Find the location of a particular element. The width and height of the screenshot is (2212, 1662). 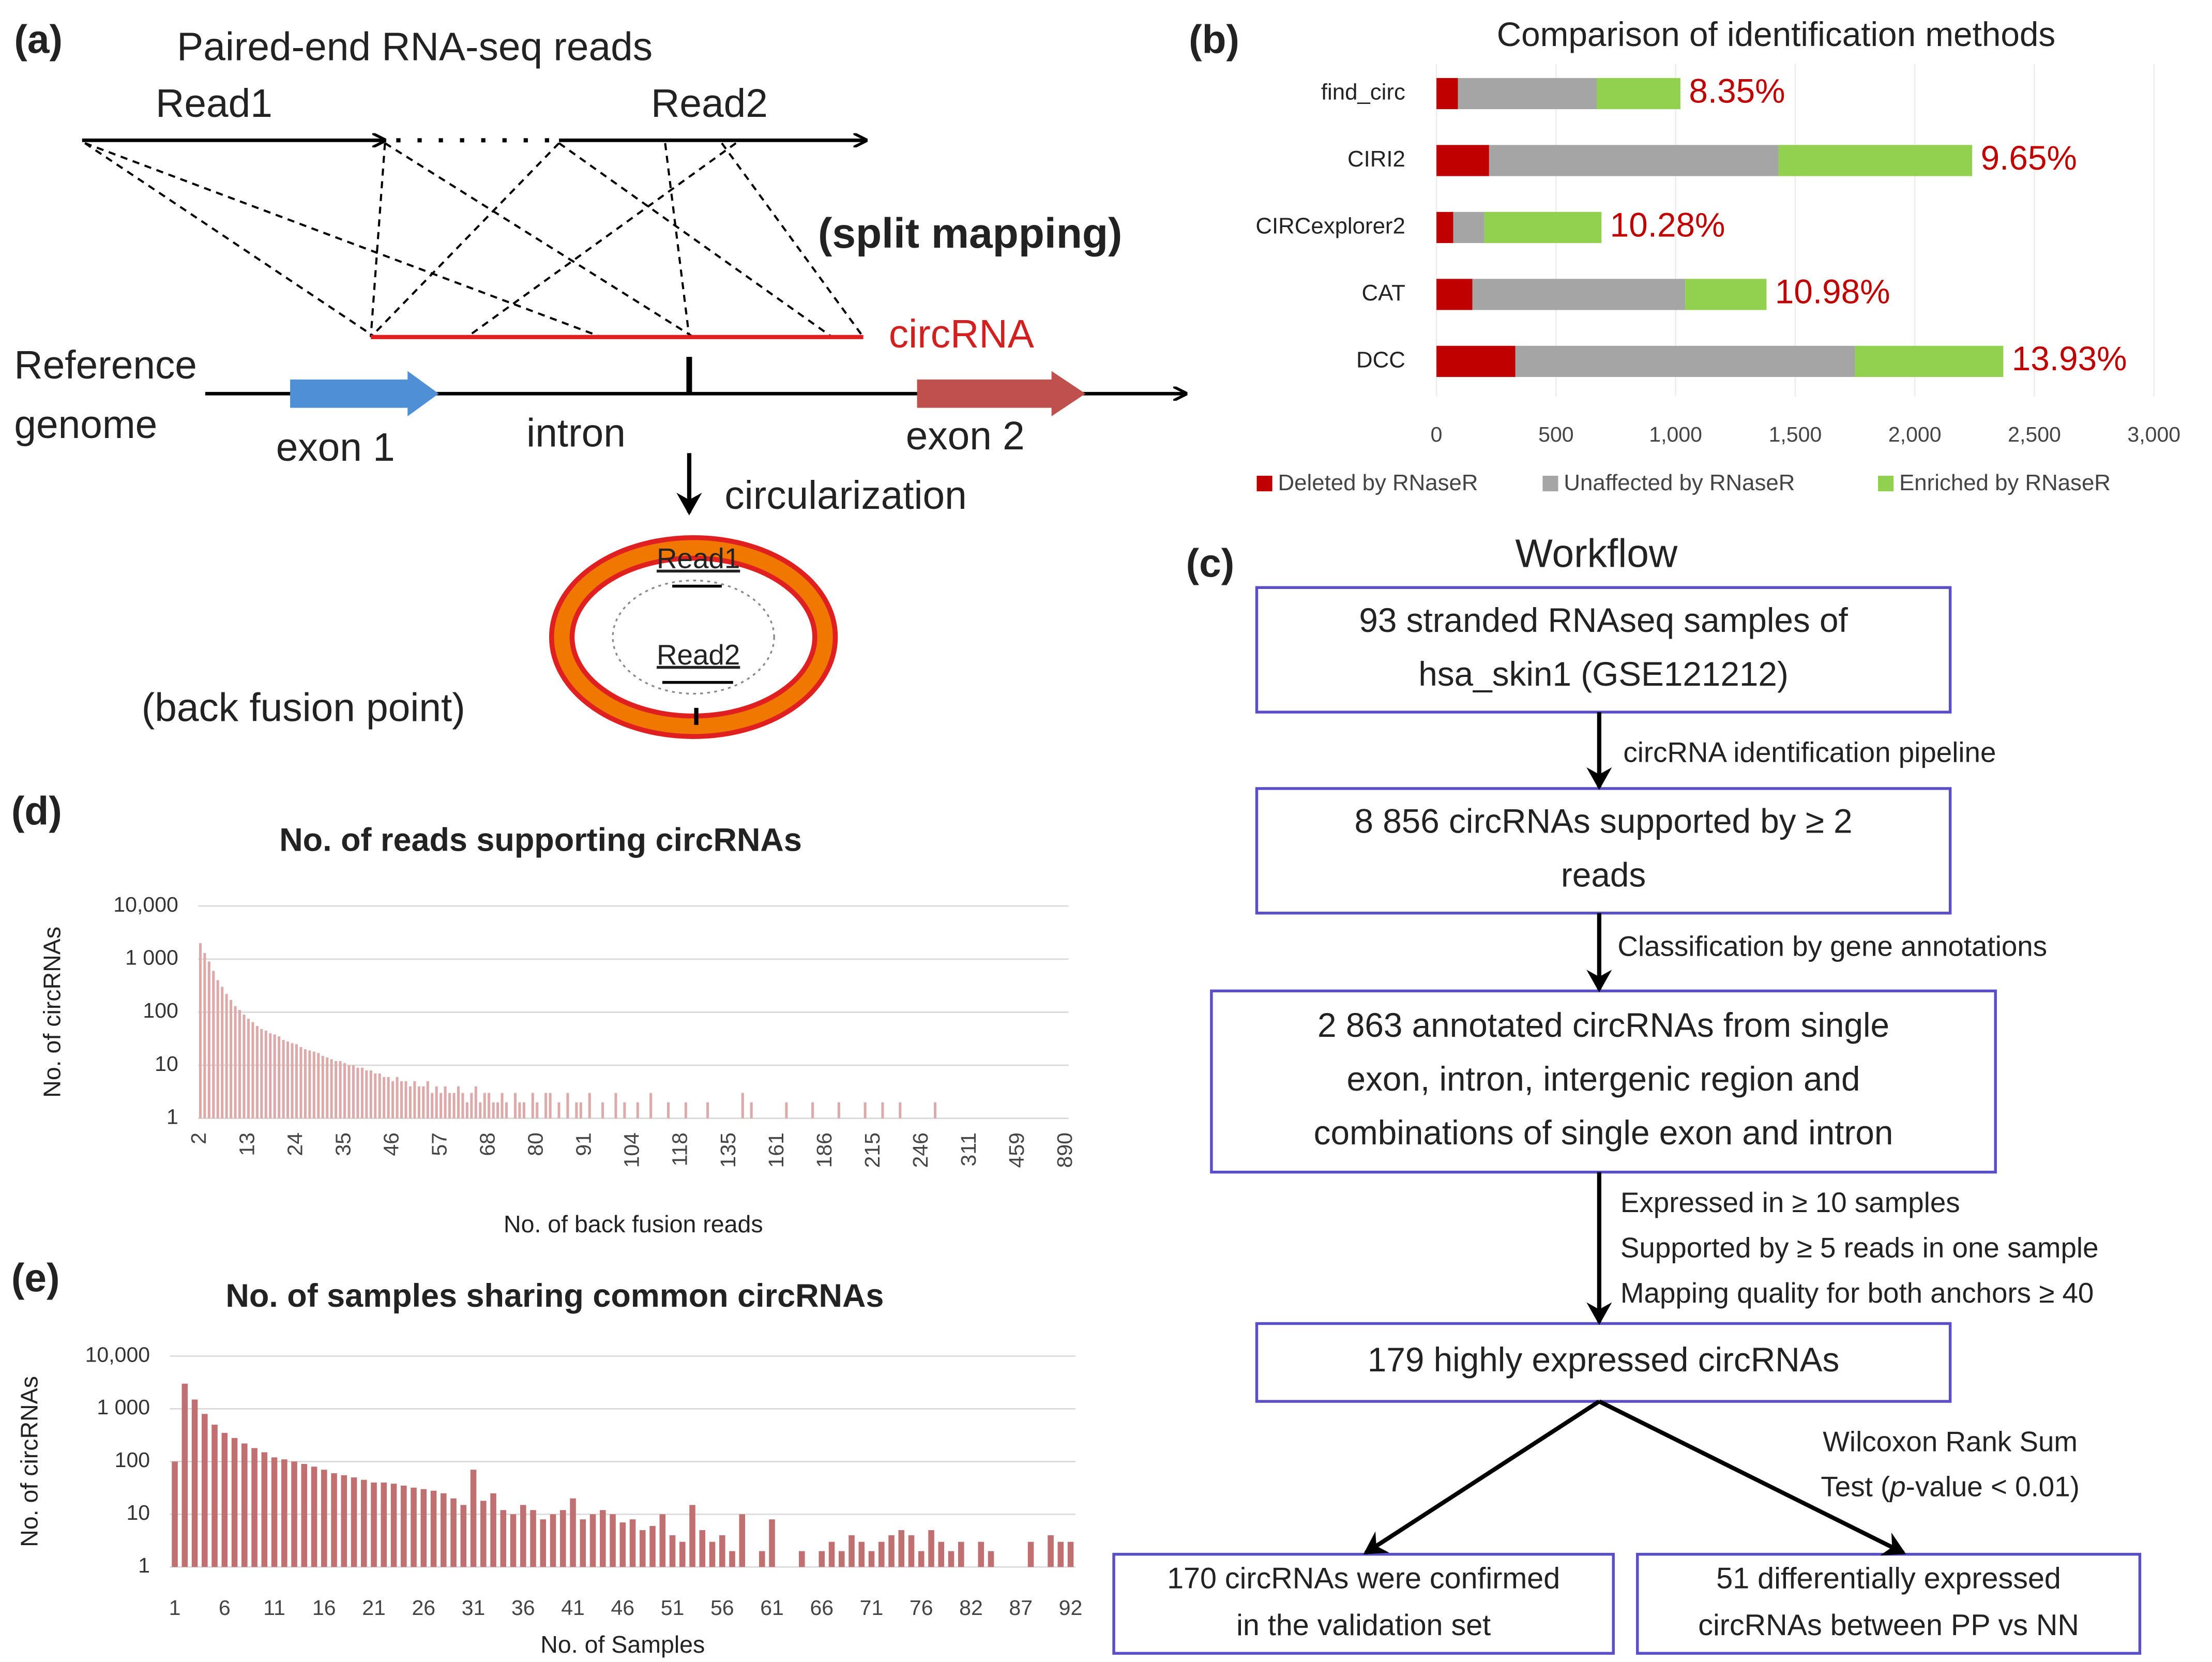

legend-swatch is located at coordinates (1886, 484).